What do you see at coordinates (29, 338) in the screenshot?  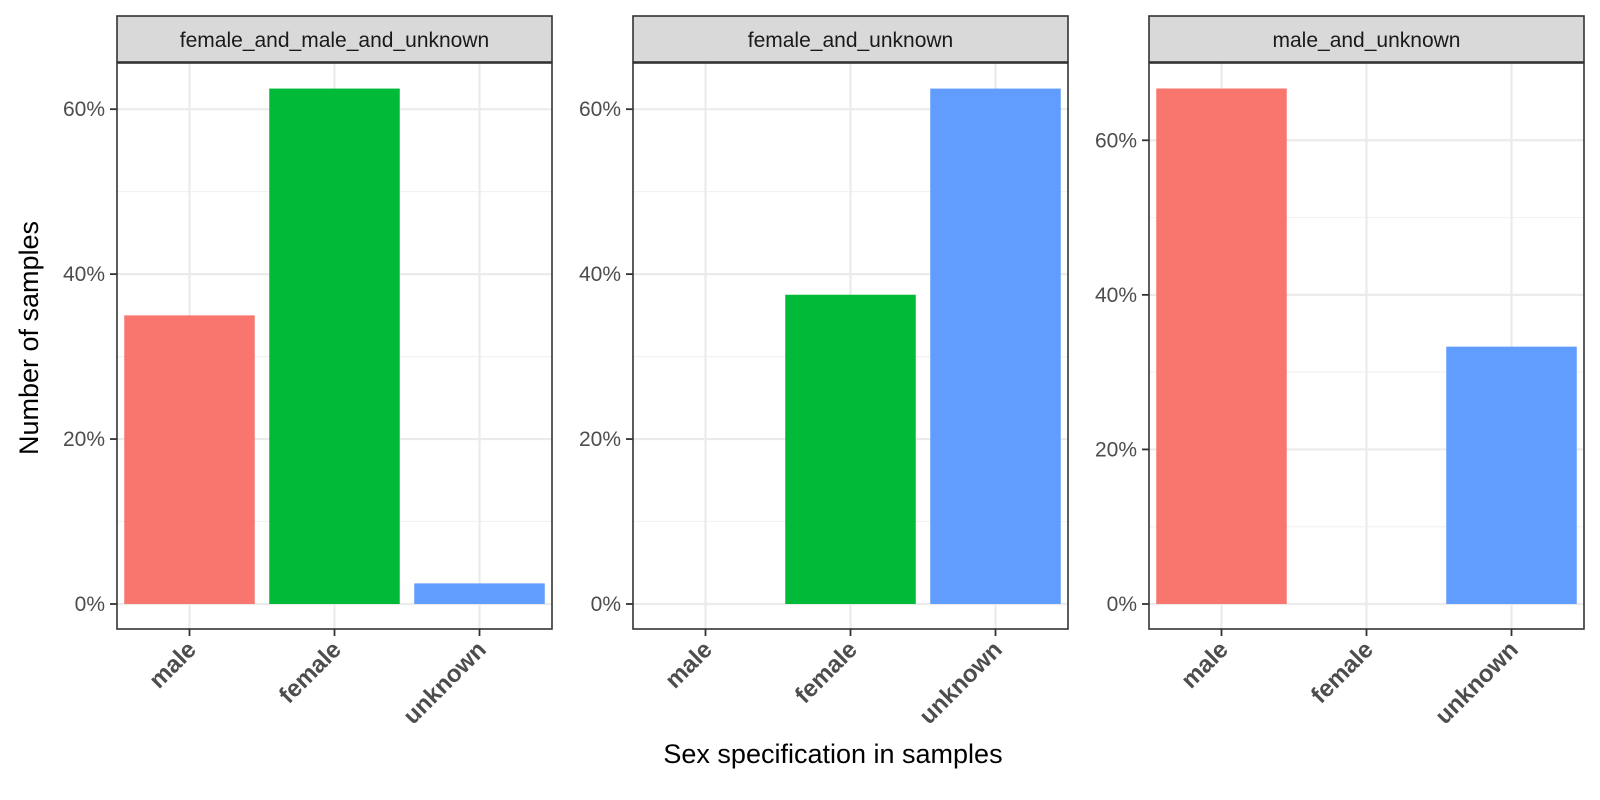 I see `y-axis-title: Number of samples` at bounding box center [29, 338].